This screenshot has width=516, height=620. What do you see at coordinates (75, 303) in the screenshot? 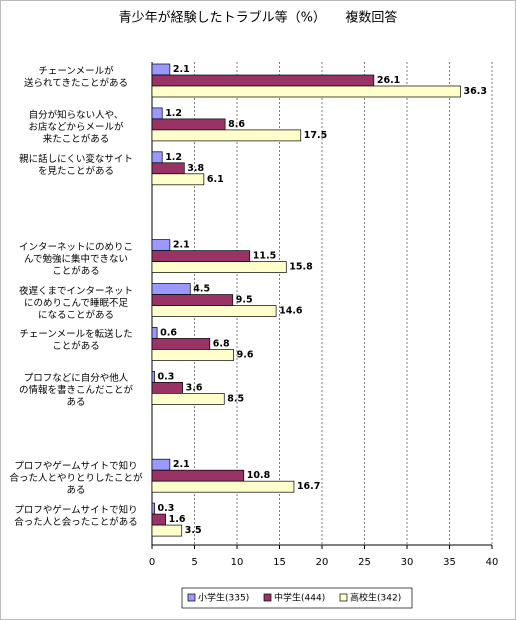
I see `y-tick-label: 夜遅くまでインターネット にのめりこんで睡眠不足 になることがある` at bounding box center [75, 303].